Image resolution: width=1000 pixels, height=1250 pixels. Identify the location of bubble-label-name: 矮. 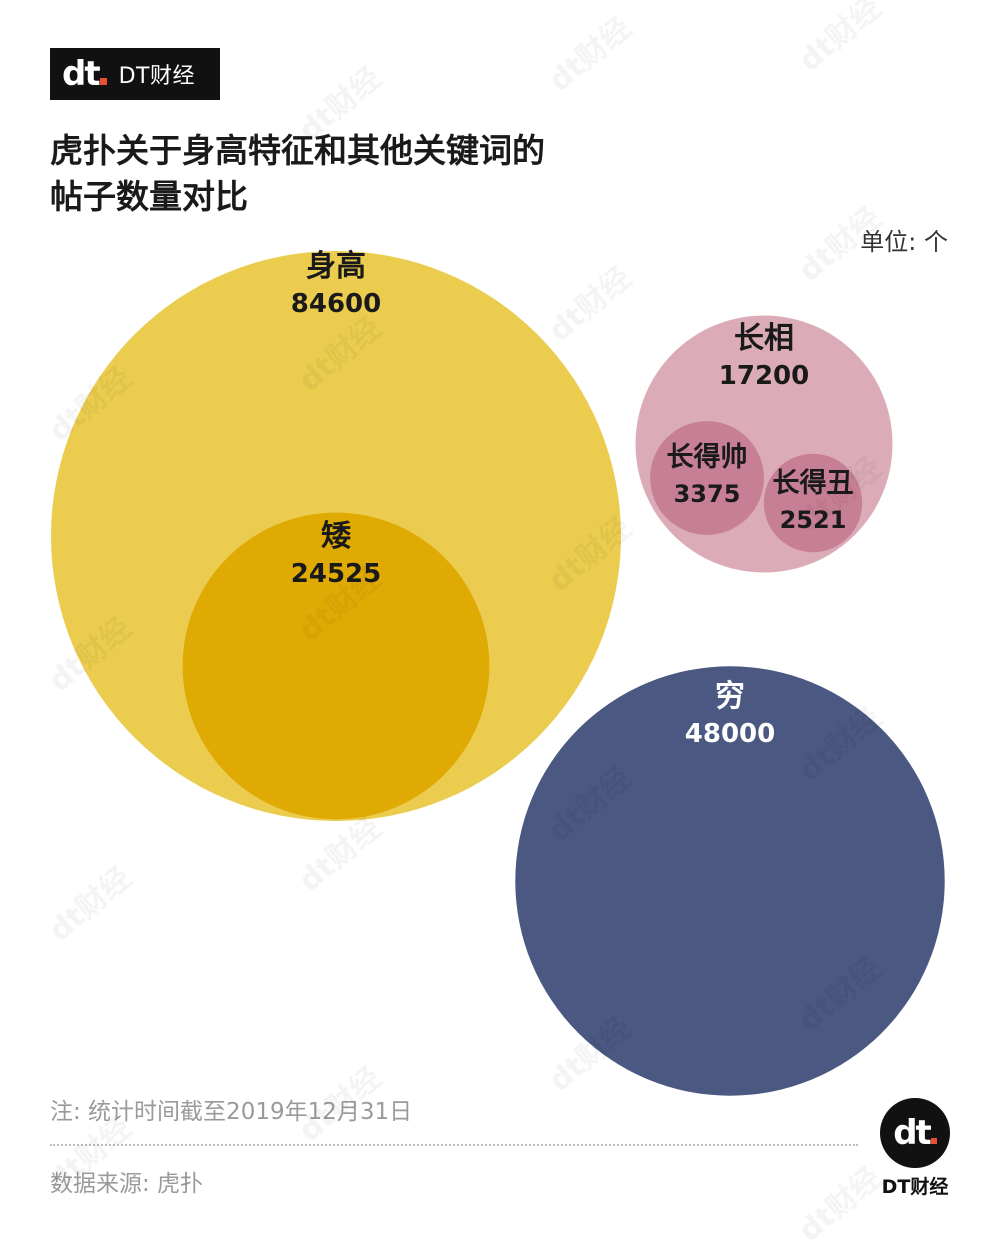
(336, 536).